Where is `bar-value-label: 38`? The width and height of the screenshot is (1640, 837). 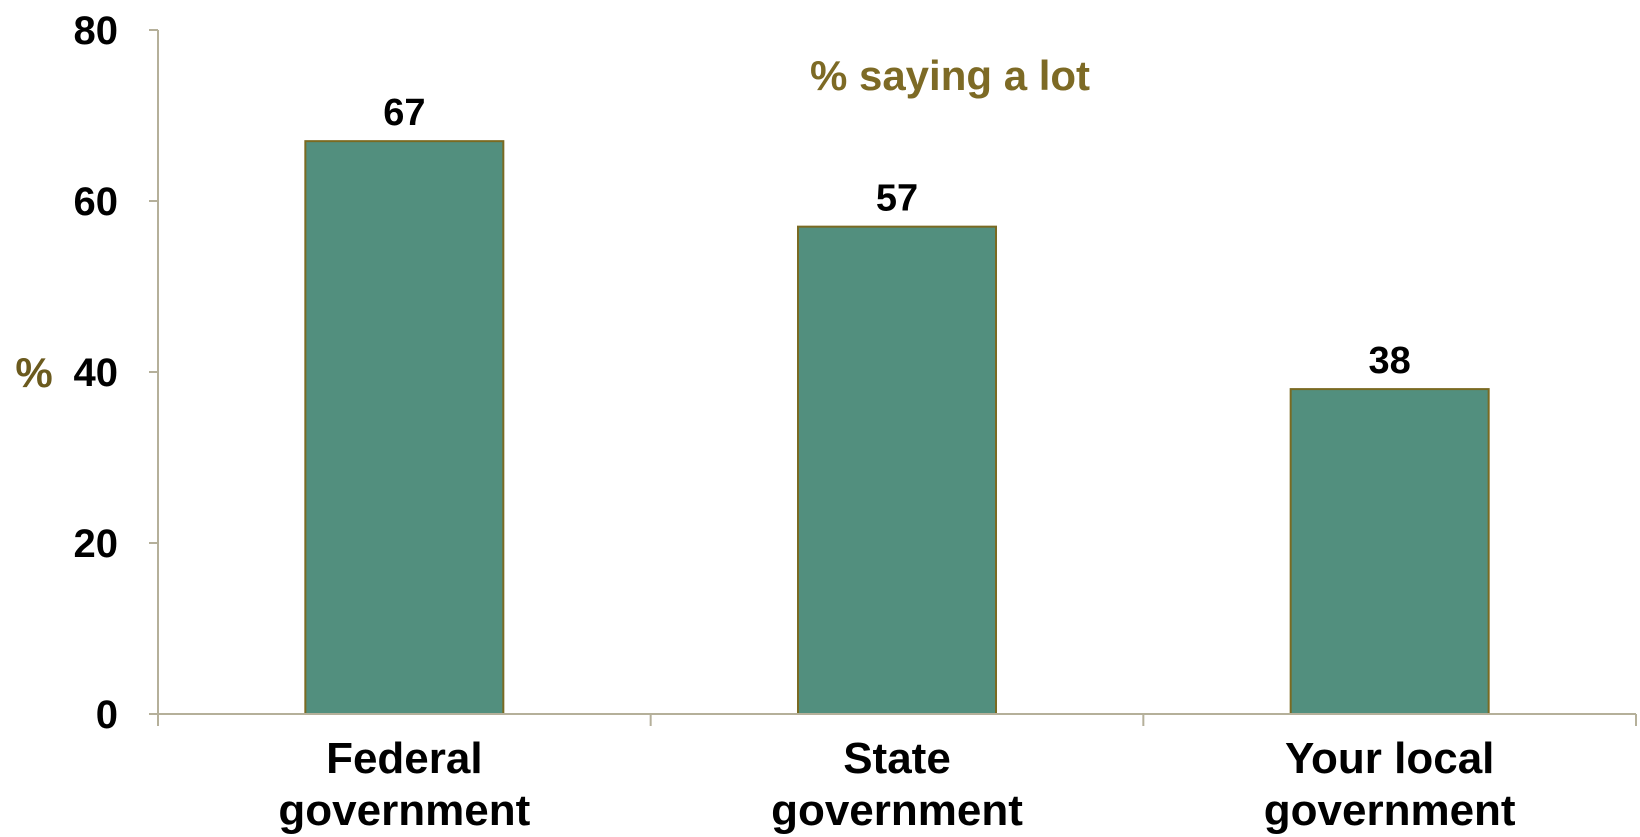
bar-value-label: 38 is located at coordinates (1390, 361).